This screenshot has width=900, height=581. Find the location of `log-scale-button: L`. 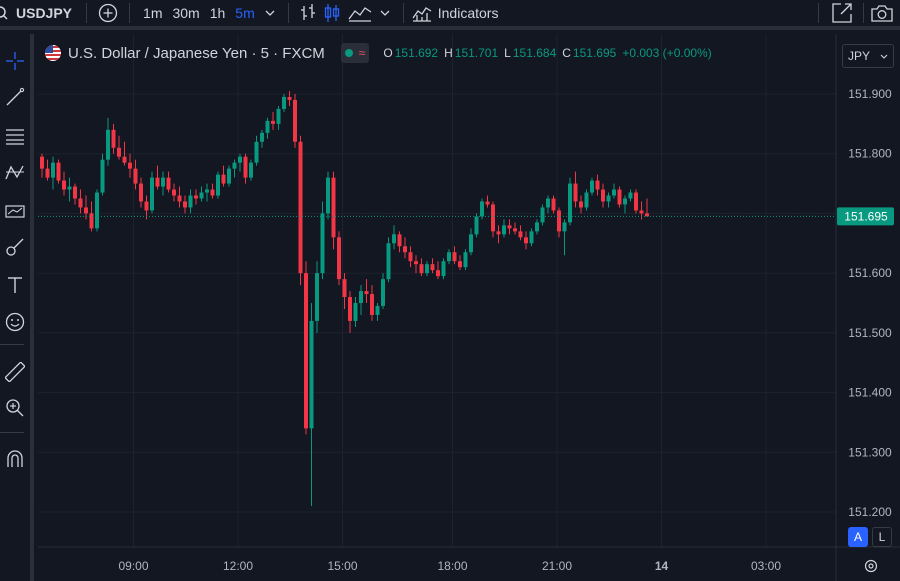

log-scale-button: L is located at coordinates (882, 537).